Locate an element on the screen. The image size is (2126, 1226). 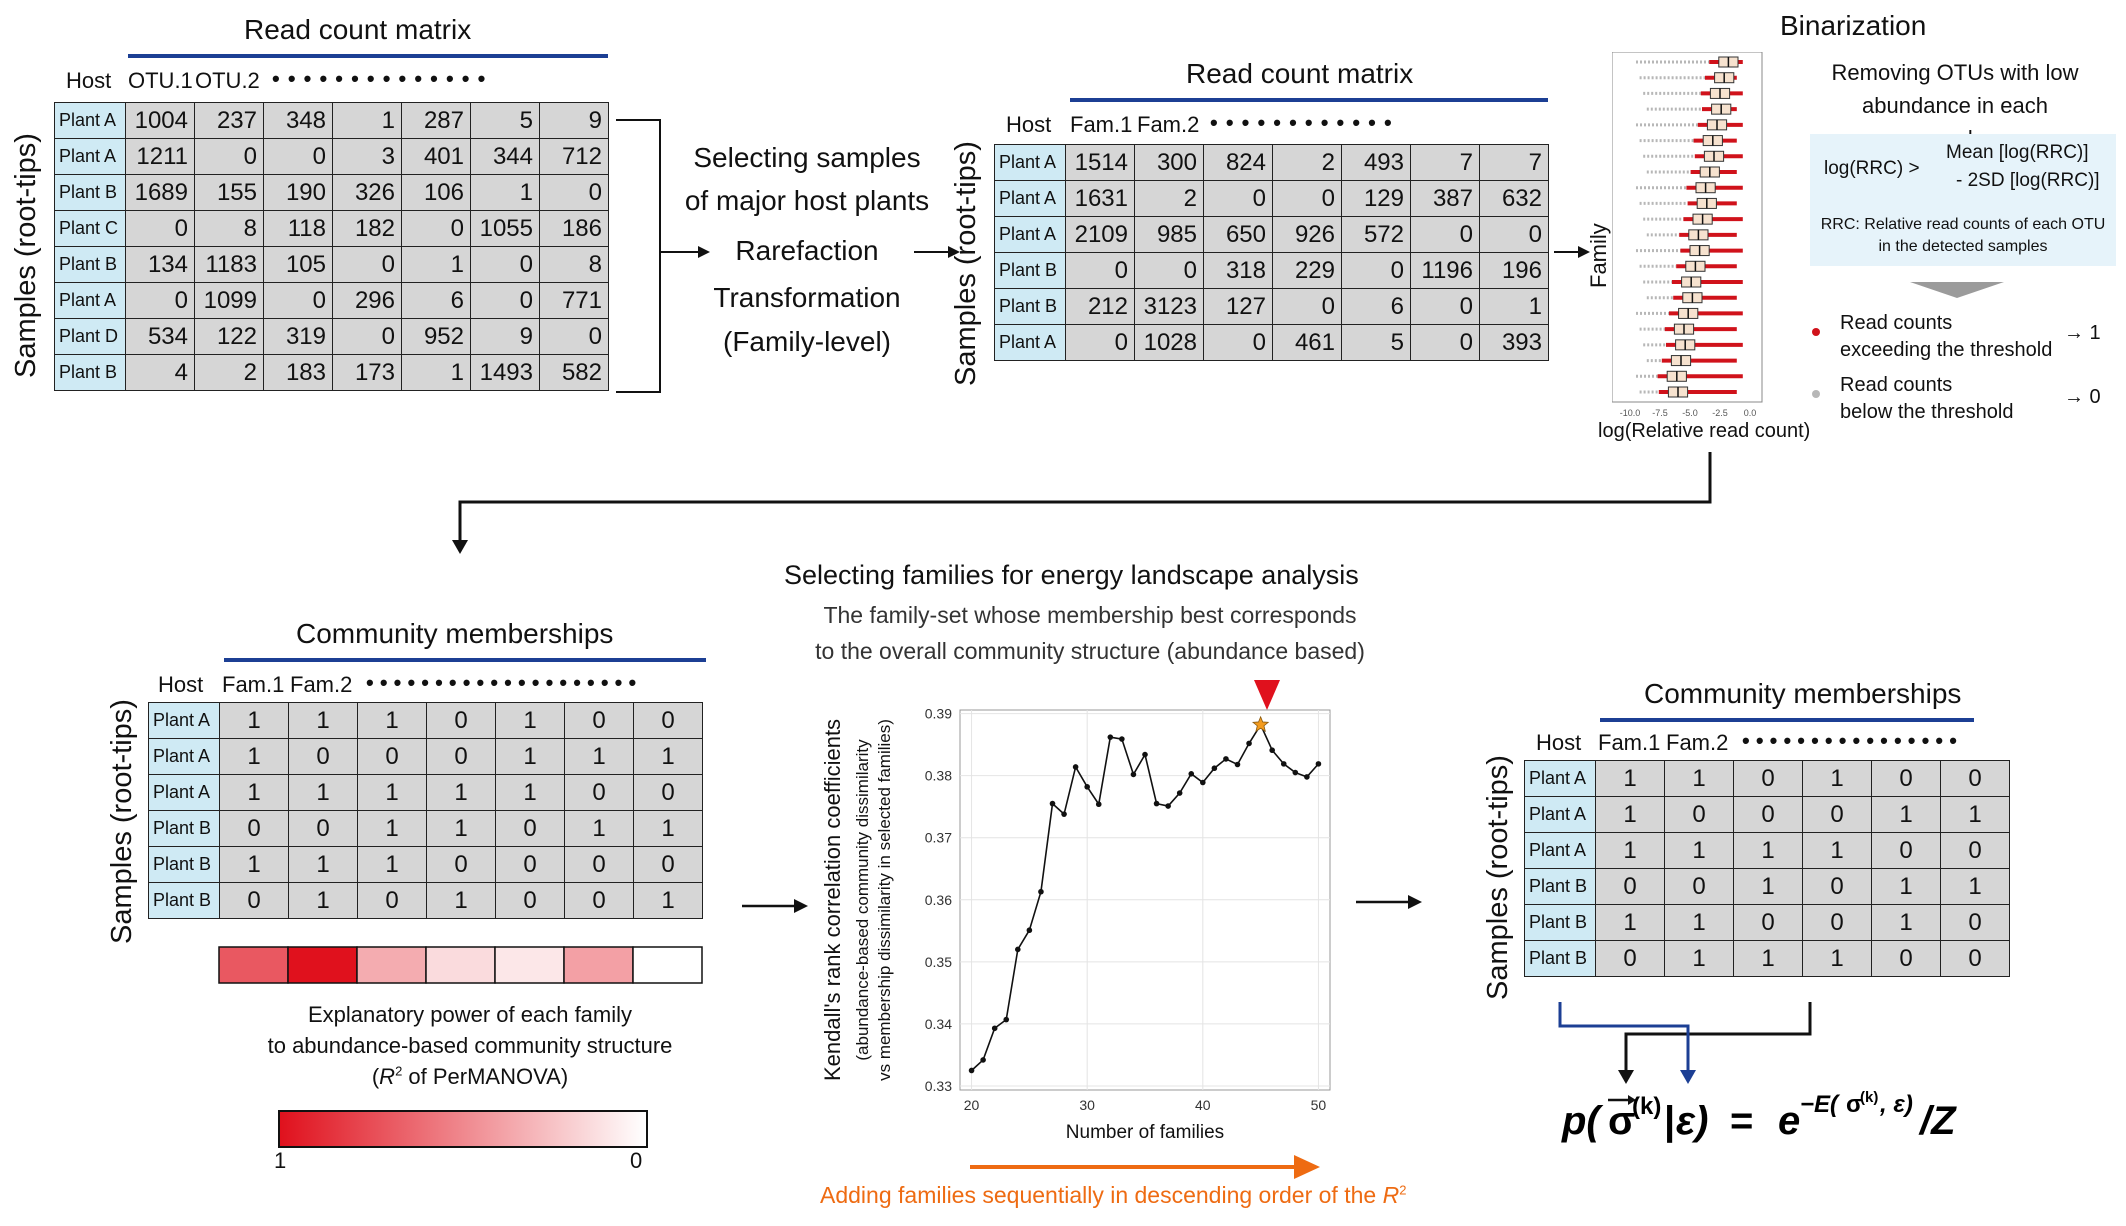
otu-y-label: Samples (root-tips) is located at coordinates (26, 255).